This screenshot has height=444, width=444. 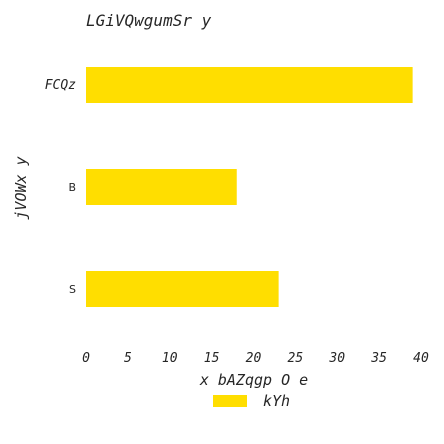 I want to click on y-tick-label-S: S, so click(x=72, y=289).